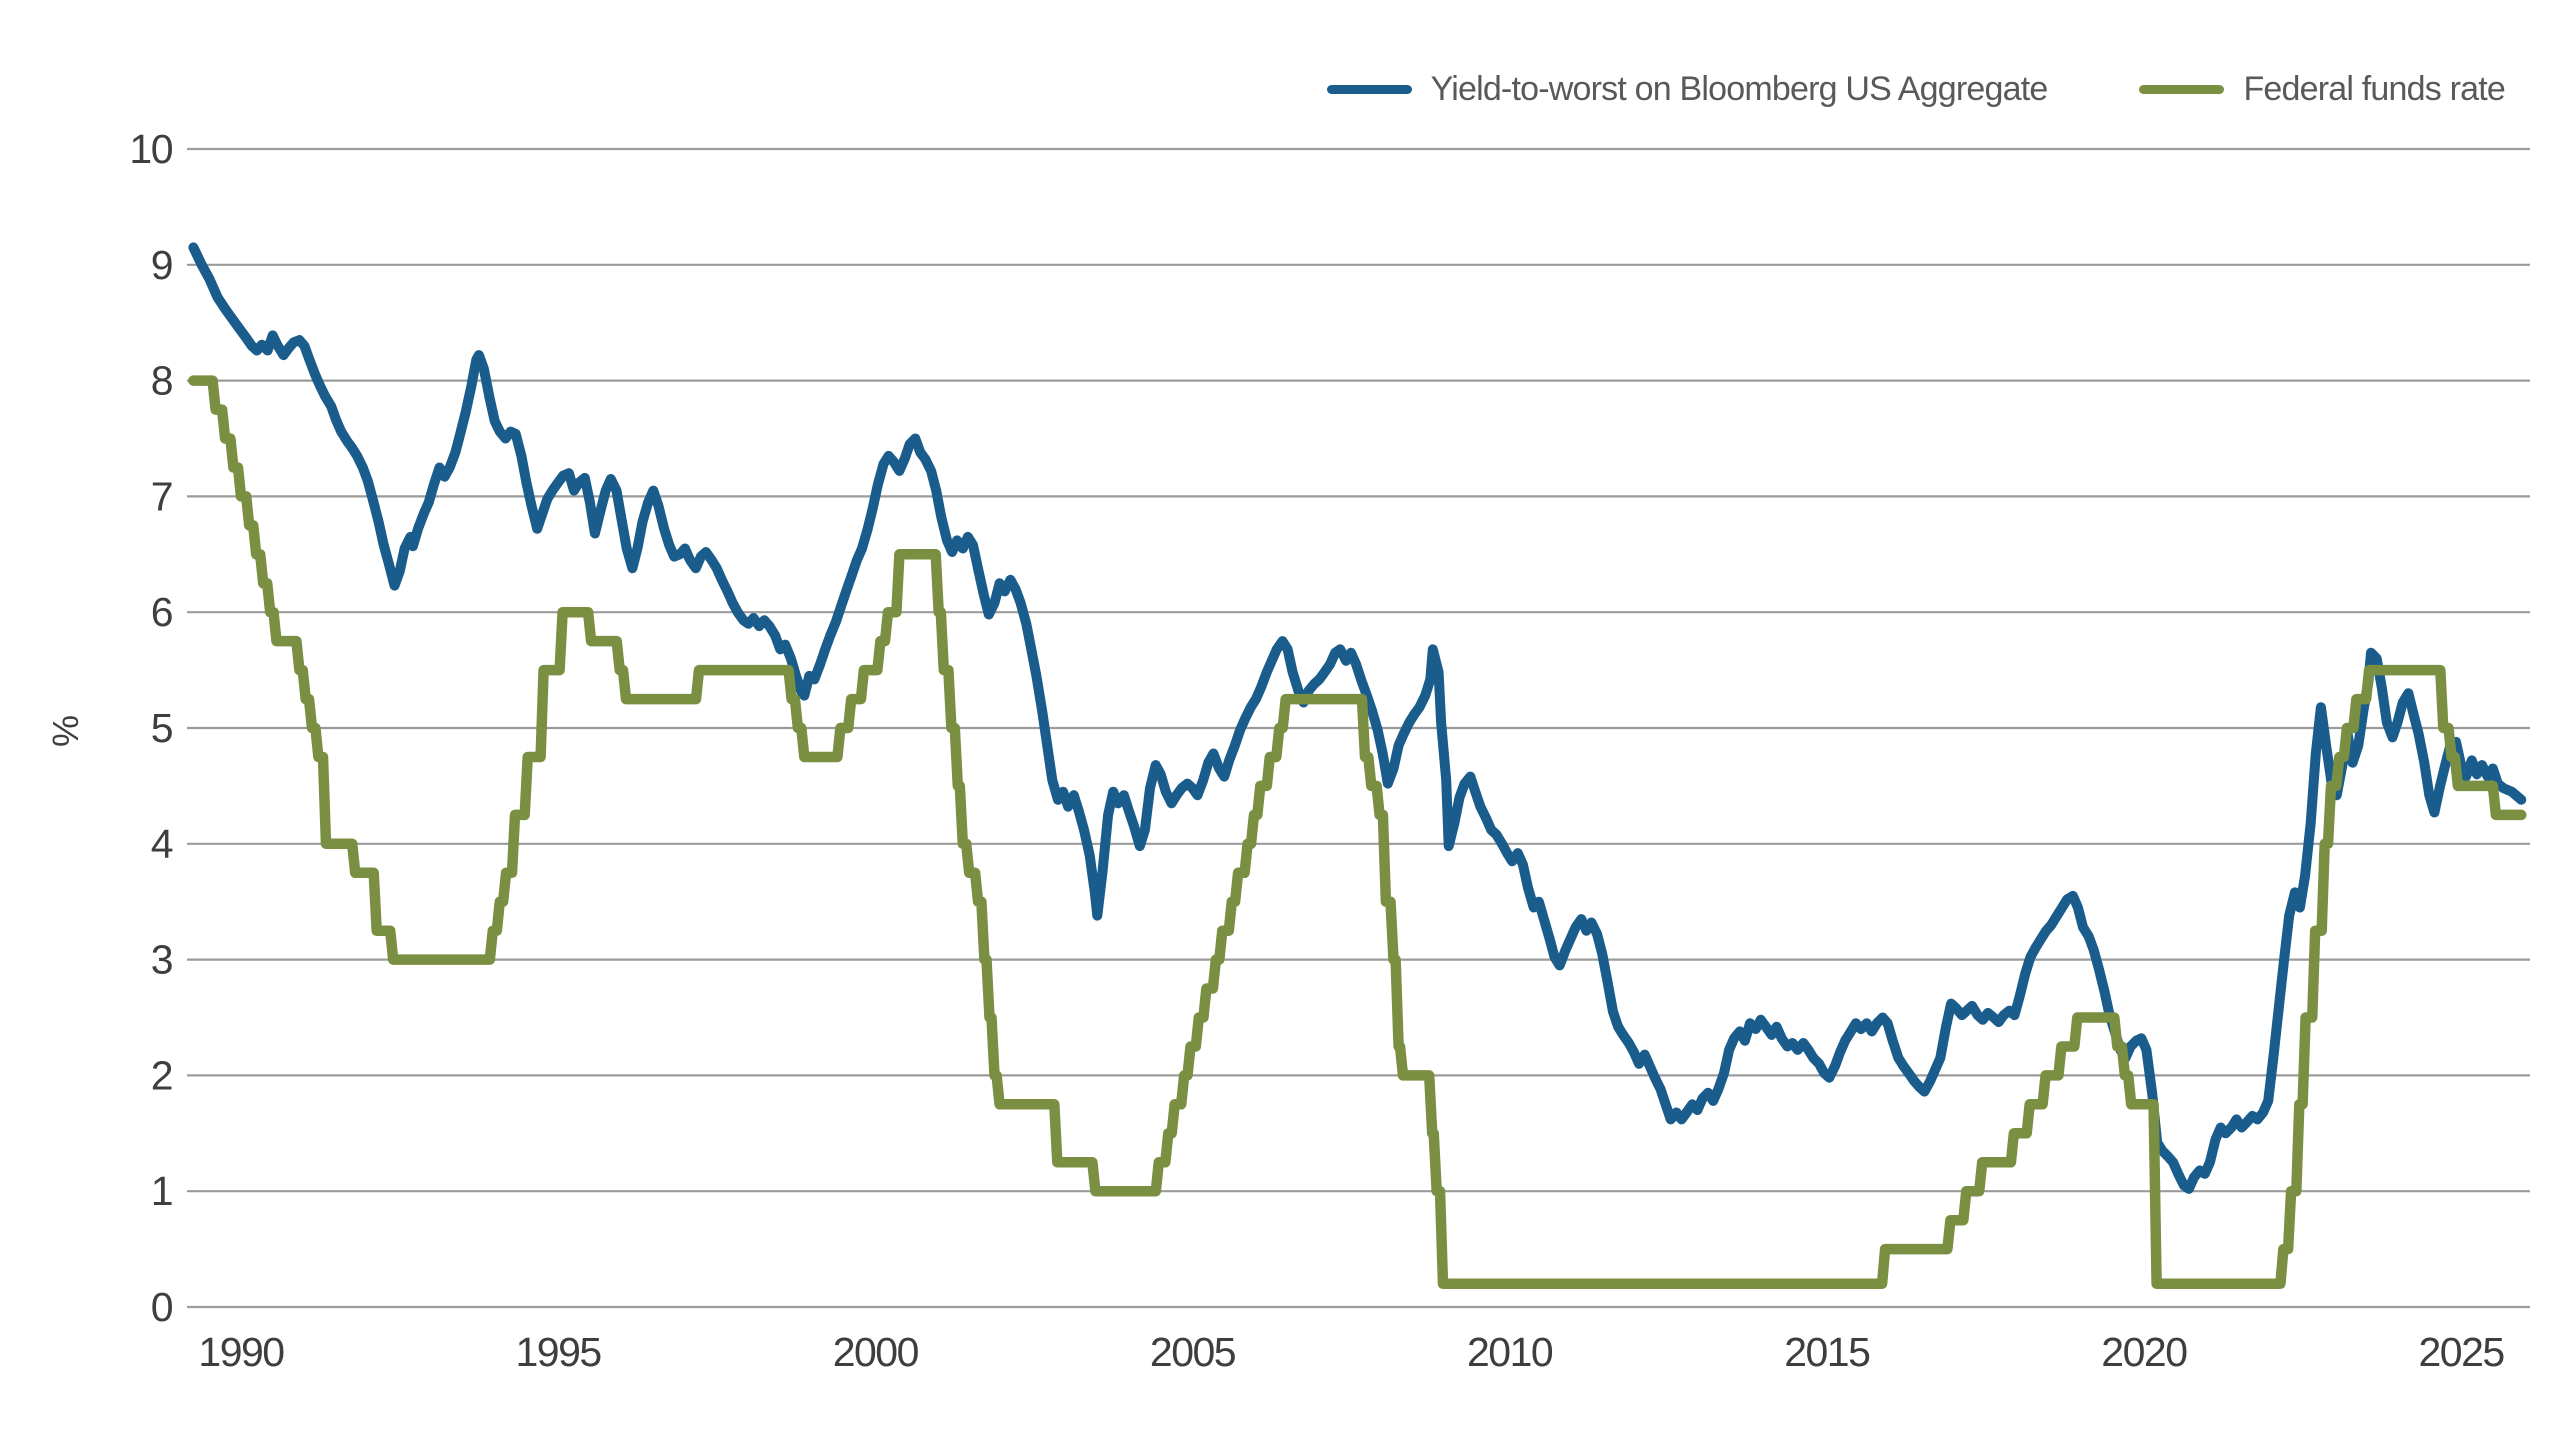 Image resolution: width=2560 pixels, height=1440 pixels. What do you see at coordinates (161, 265) in the screenshot?
I see `y-tick-label-9: 9` at bounding box center [161, 265].